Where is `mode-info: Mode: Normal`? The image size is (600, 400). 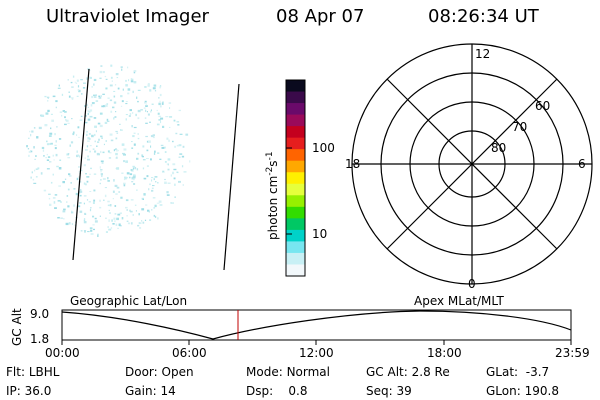
mode-info: Mode: Normal is located at coordinates (288, 372).